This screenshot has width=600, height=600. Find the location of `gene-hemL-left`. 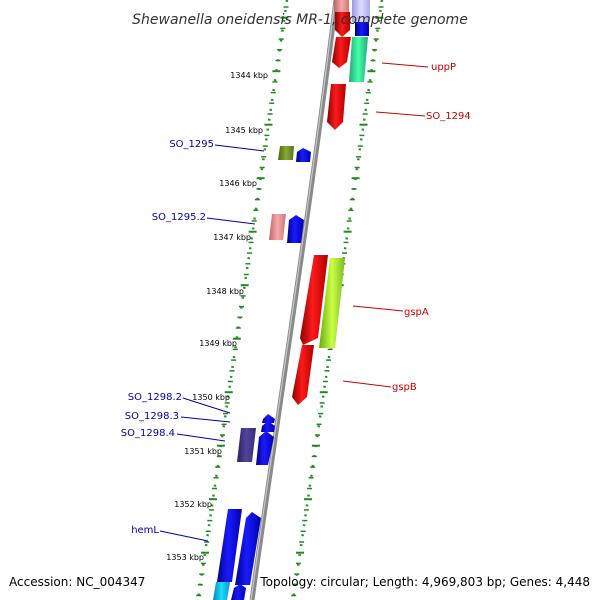

gene-hemL-left is located at coordinates (229, 545).